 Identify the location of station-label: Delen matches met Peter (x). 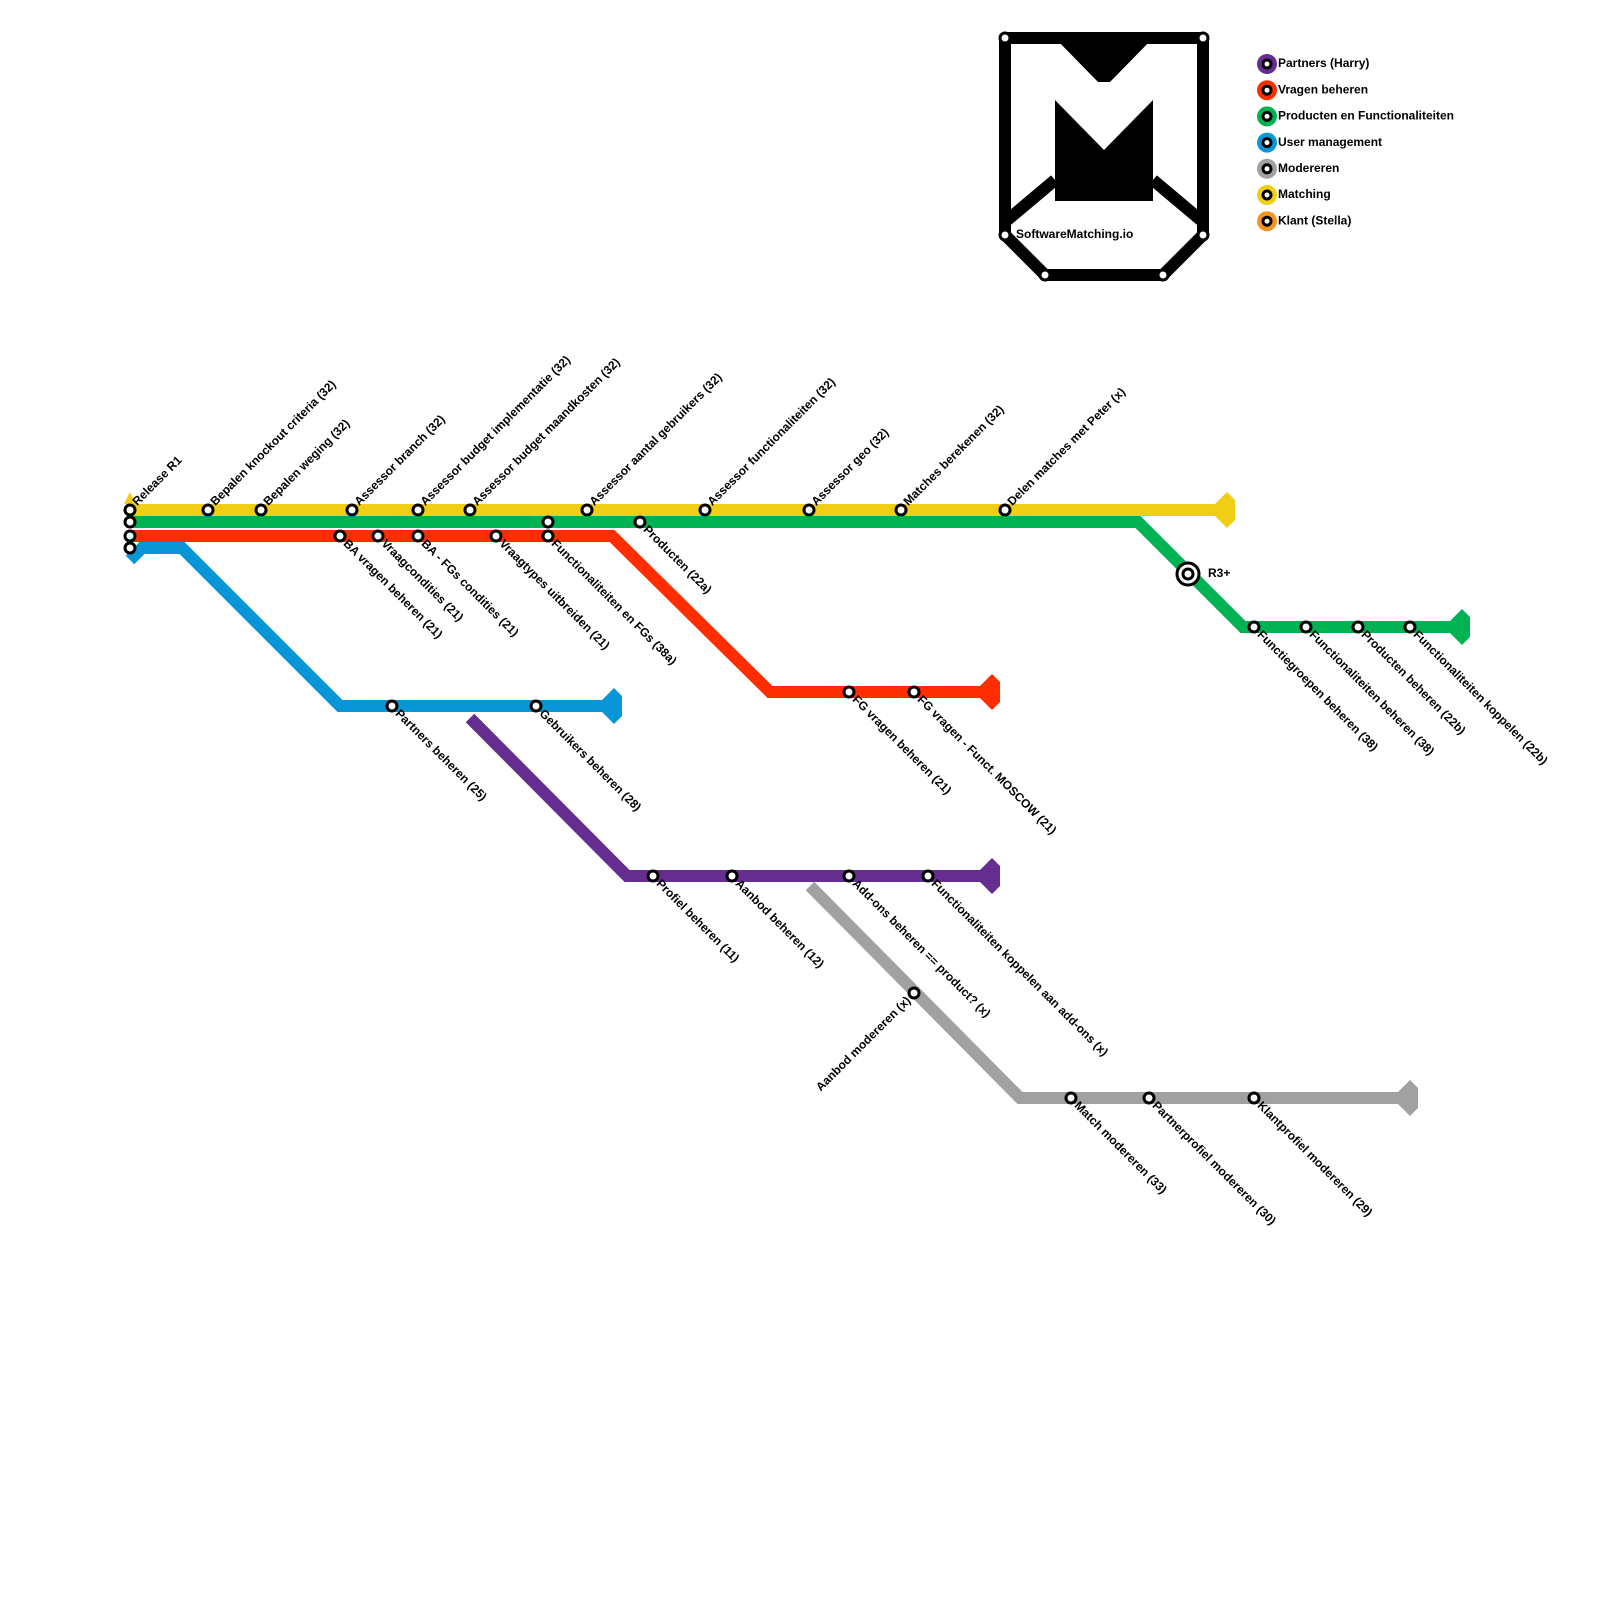
(1066, 447).